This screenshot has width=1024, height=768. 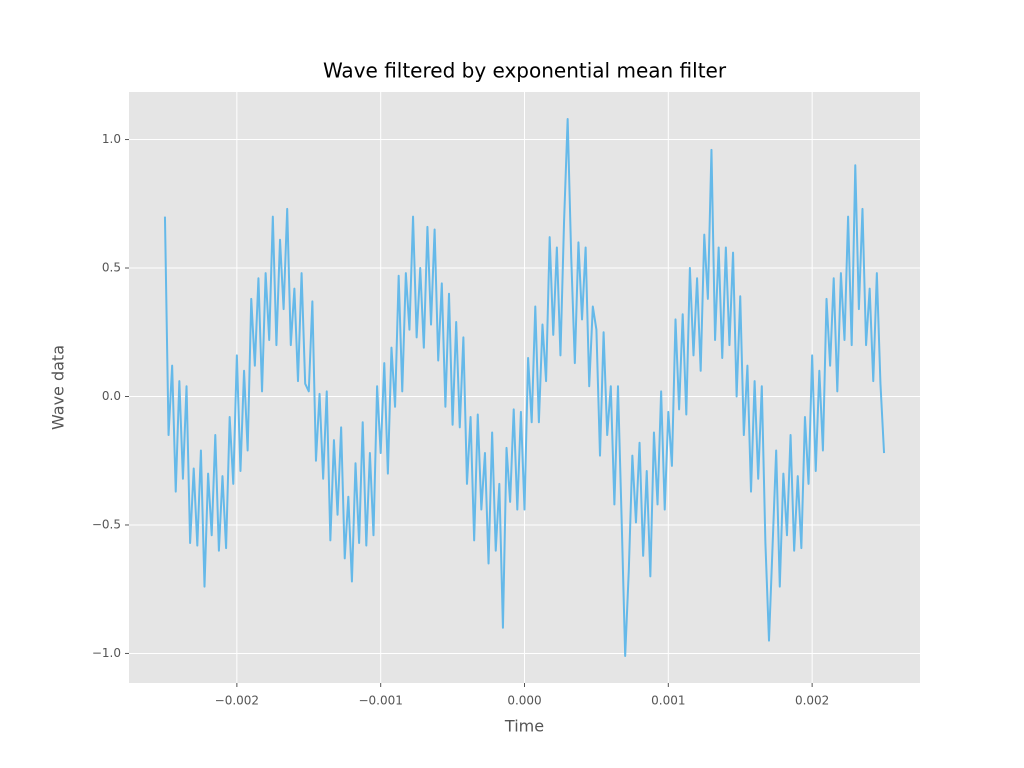 What do you see at coordinates (525, 71) in the screenshot?
I see `chart-title: Wave filtered by exponential mean filter` at bounding box center [525, 71].